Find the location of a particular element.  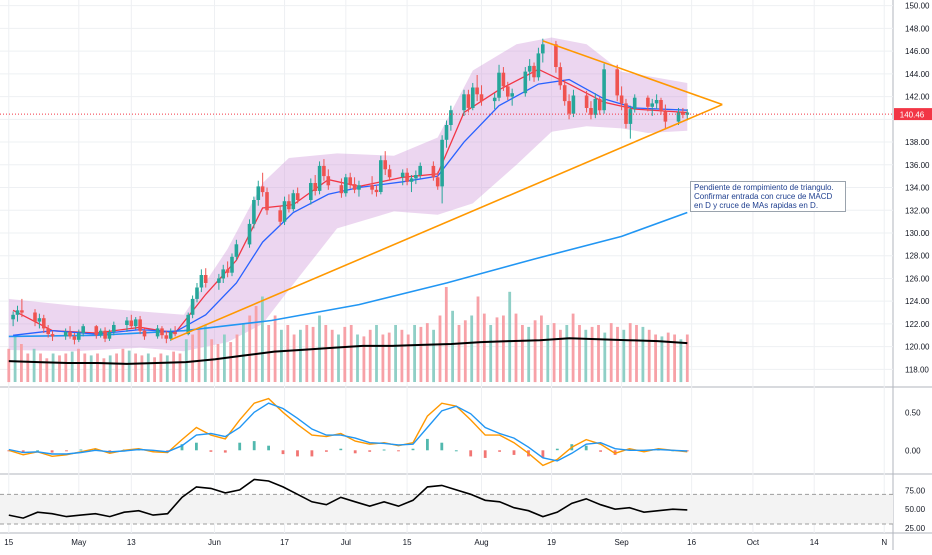

x-tick-label: Jun is located at coordinates (214, 542).